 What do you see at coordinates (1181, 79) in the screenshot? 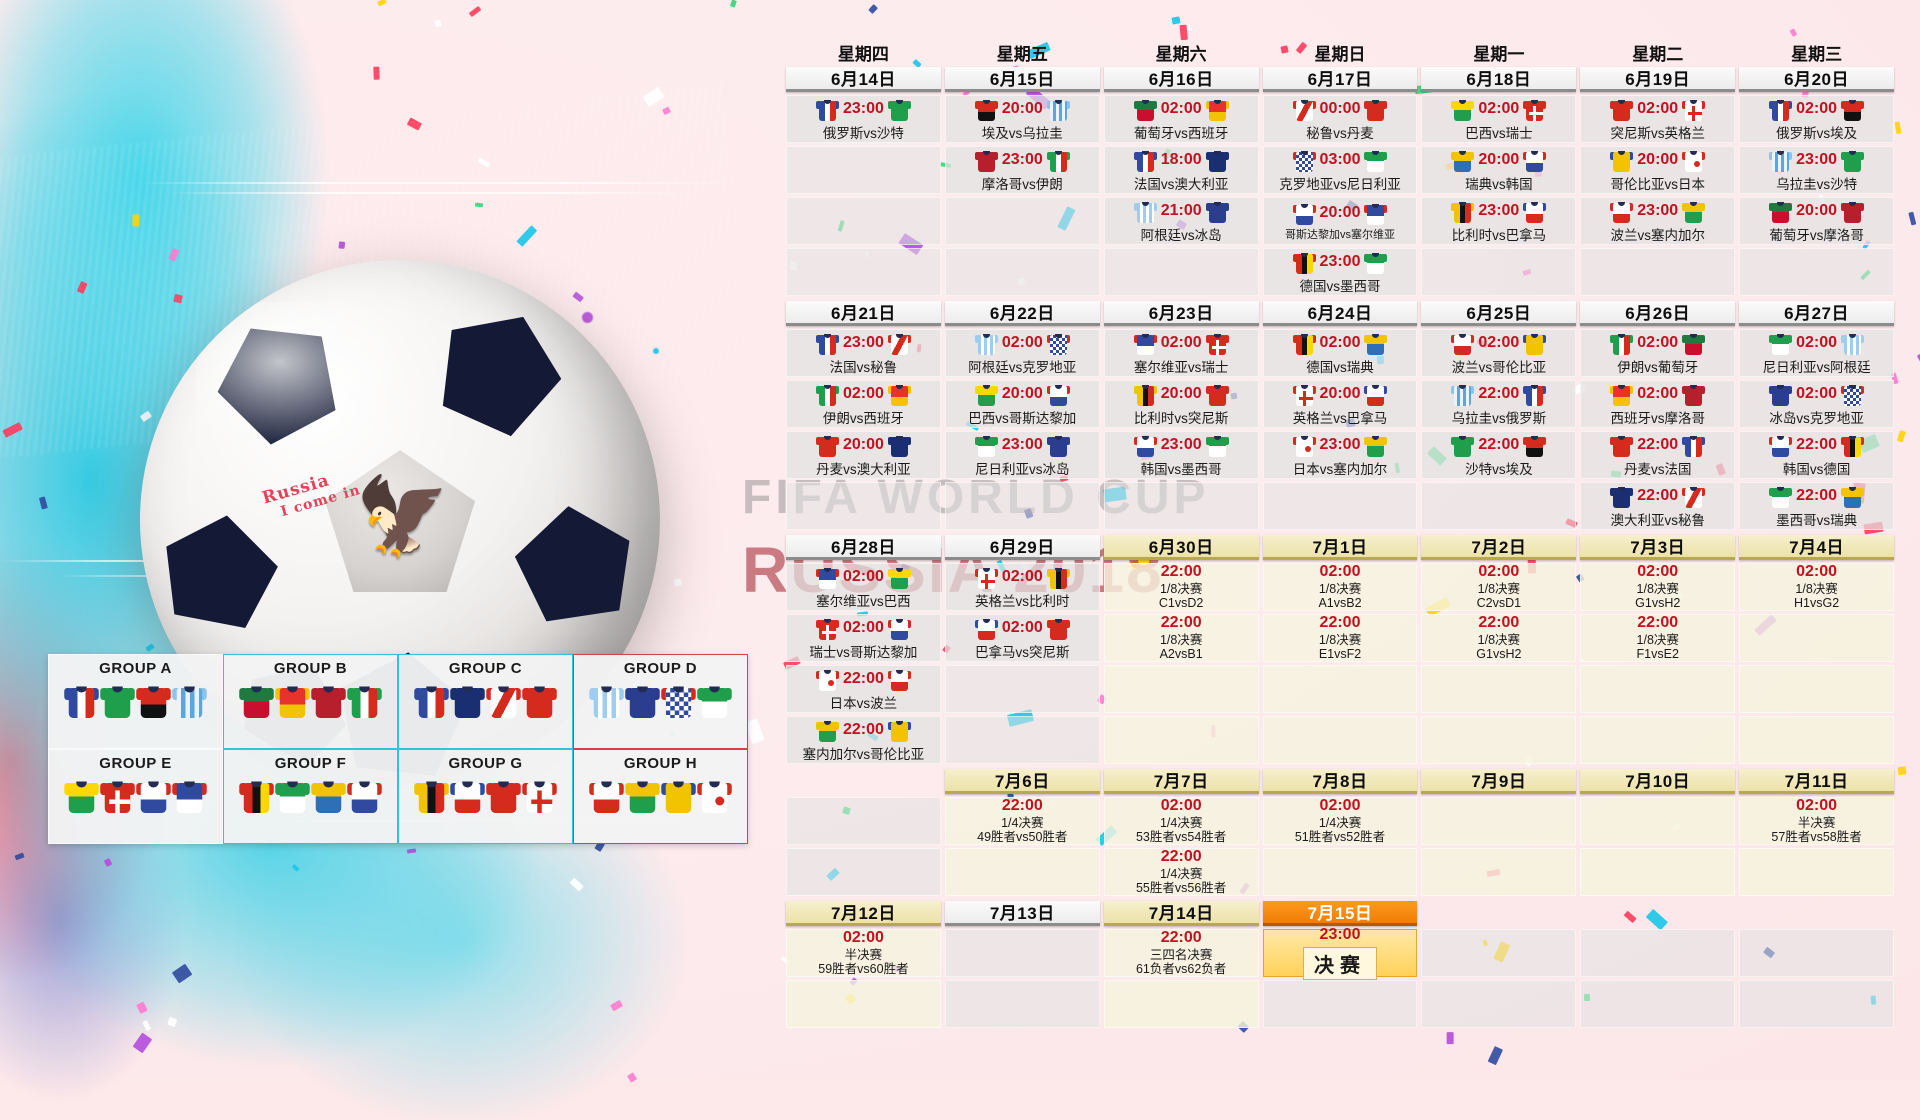
I see `date-header: 6月16日` at bounding box center [1181, 79].